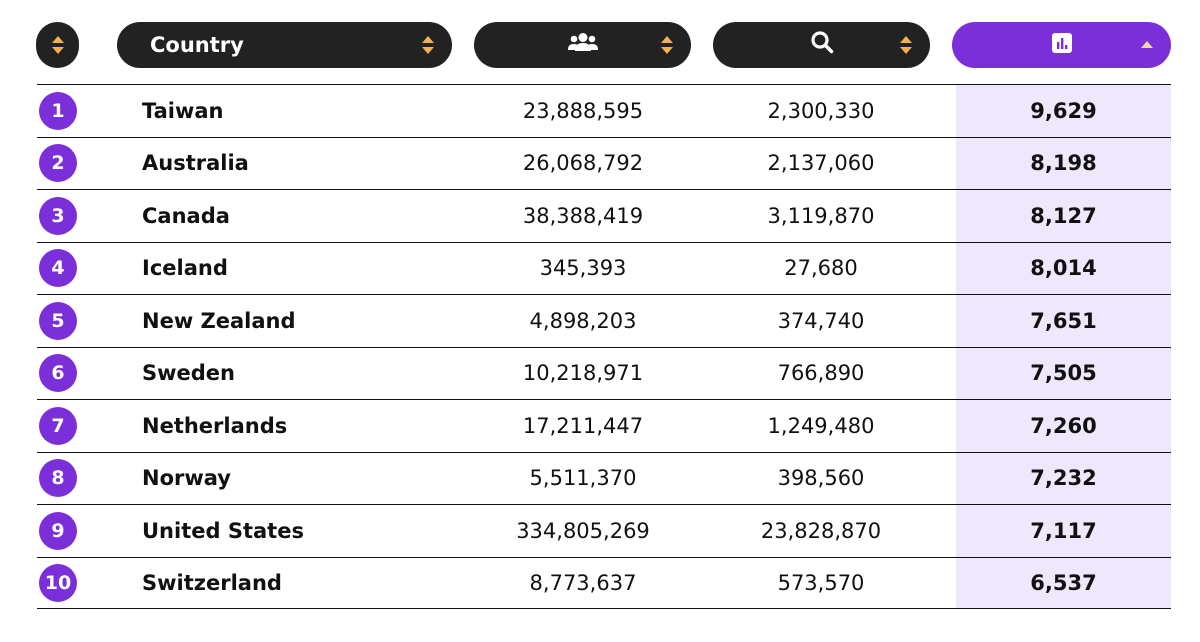  I want to click on population-value: 4,898,203, so click(583, 320).